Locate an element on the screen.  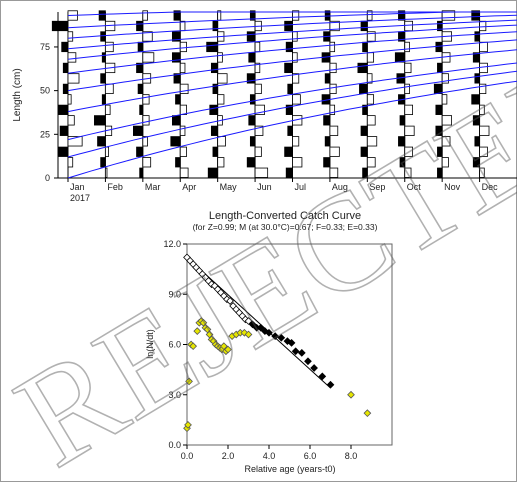
cc-points is located at coordinates (277, 343).